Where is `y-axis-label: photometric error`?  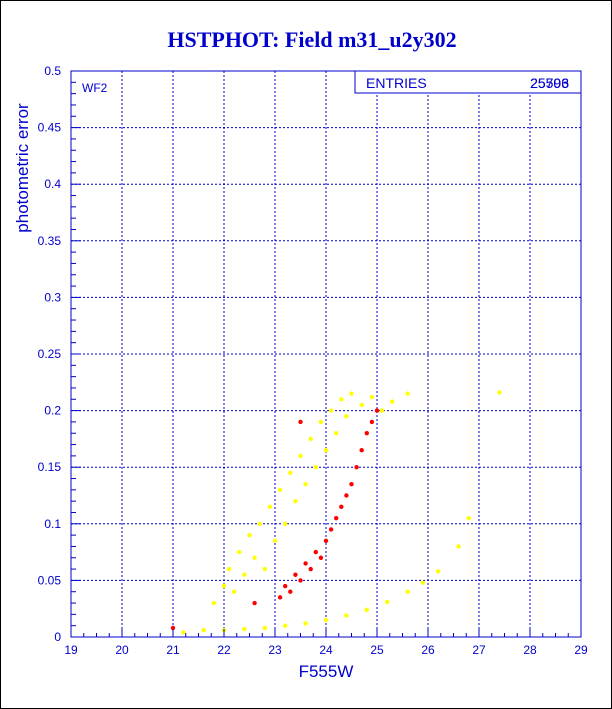 y-axis-label: photometric error is located at coordinates (22, 168).